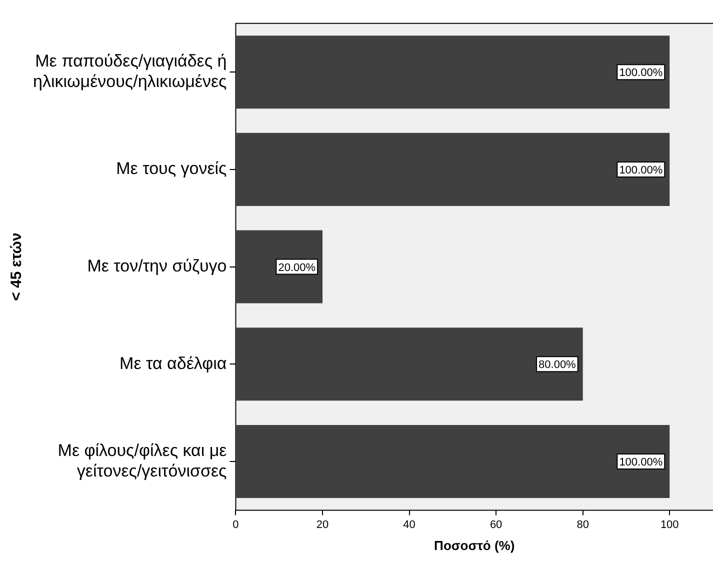 This screenshot has height=566, width=713. I want to click on y-tick-label: Με τα αδέλφια, so click(173, 363).